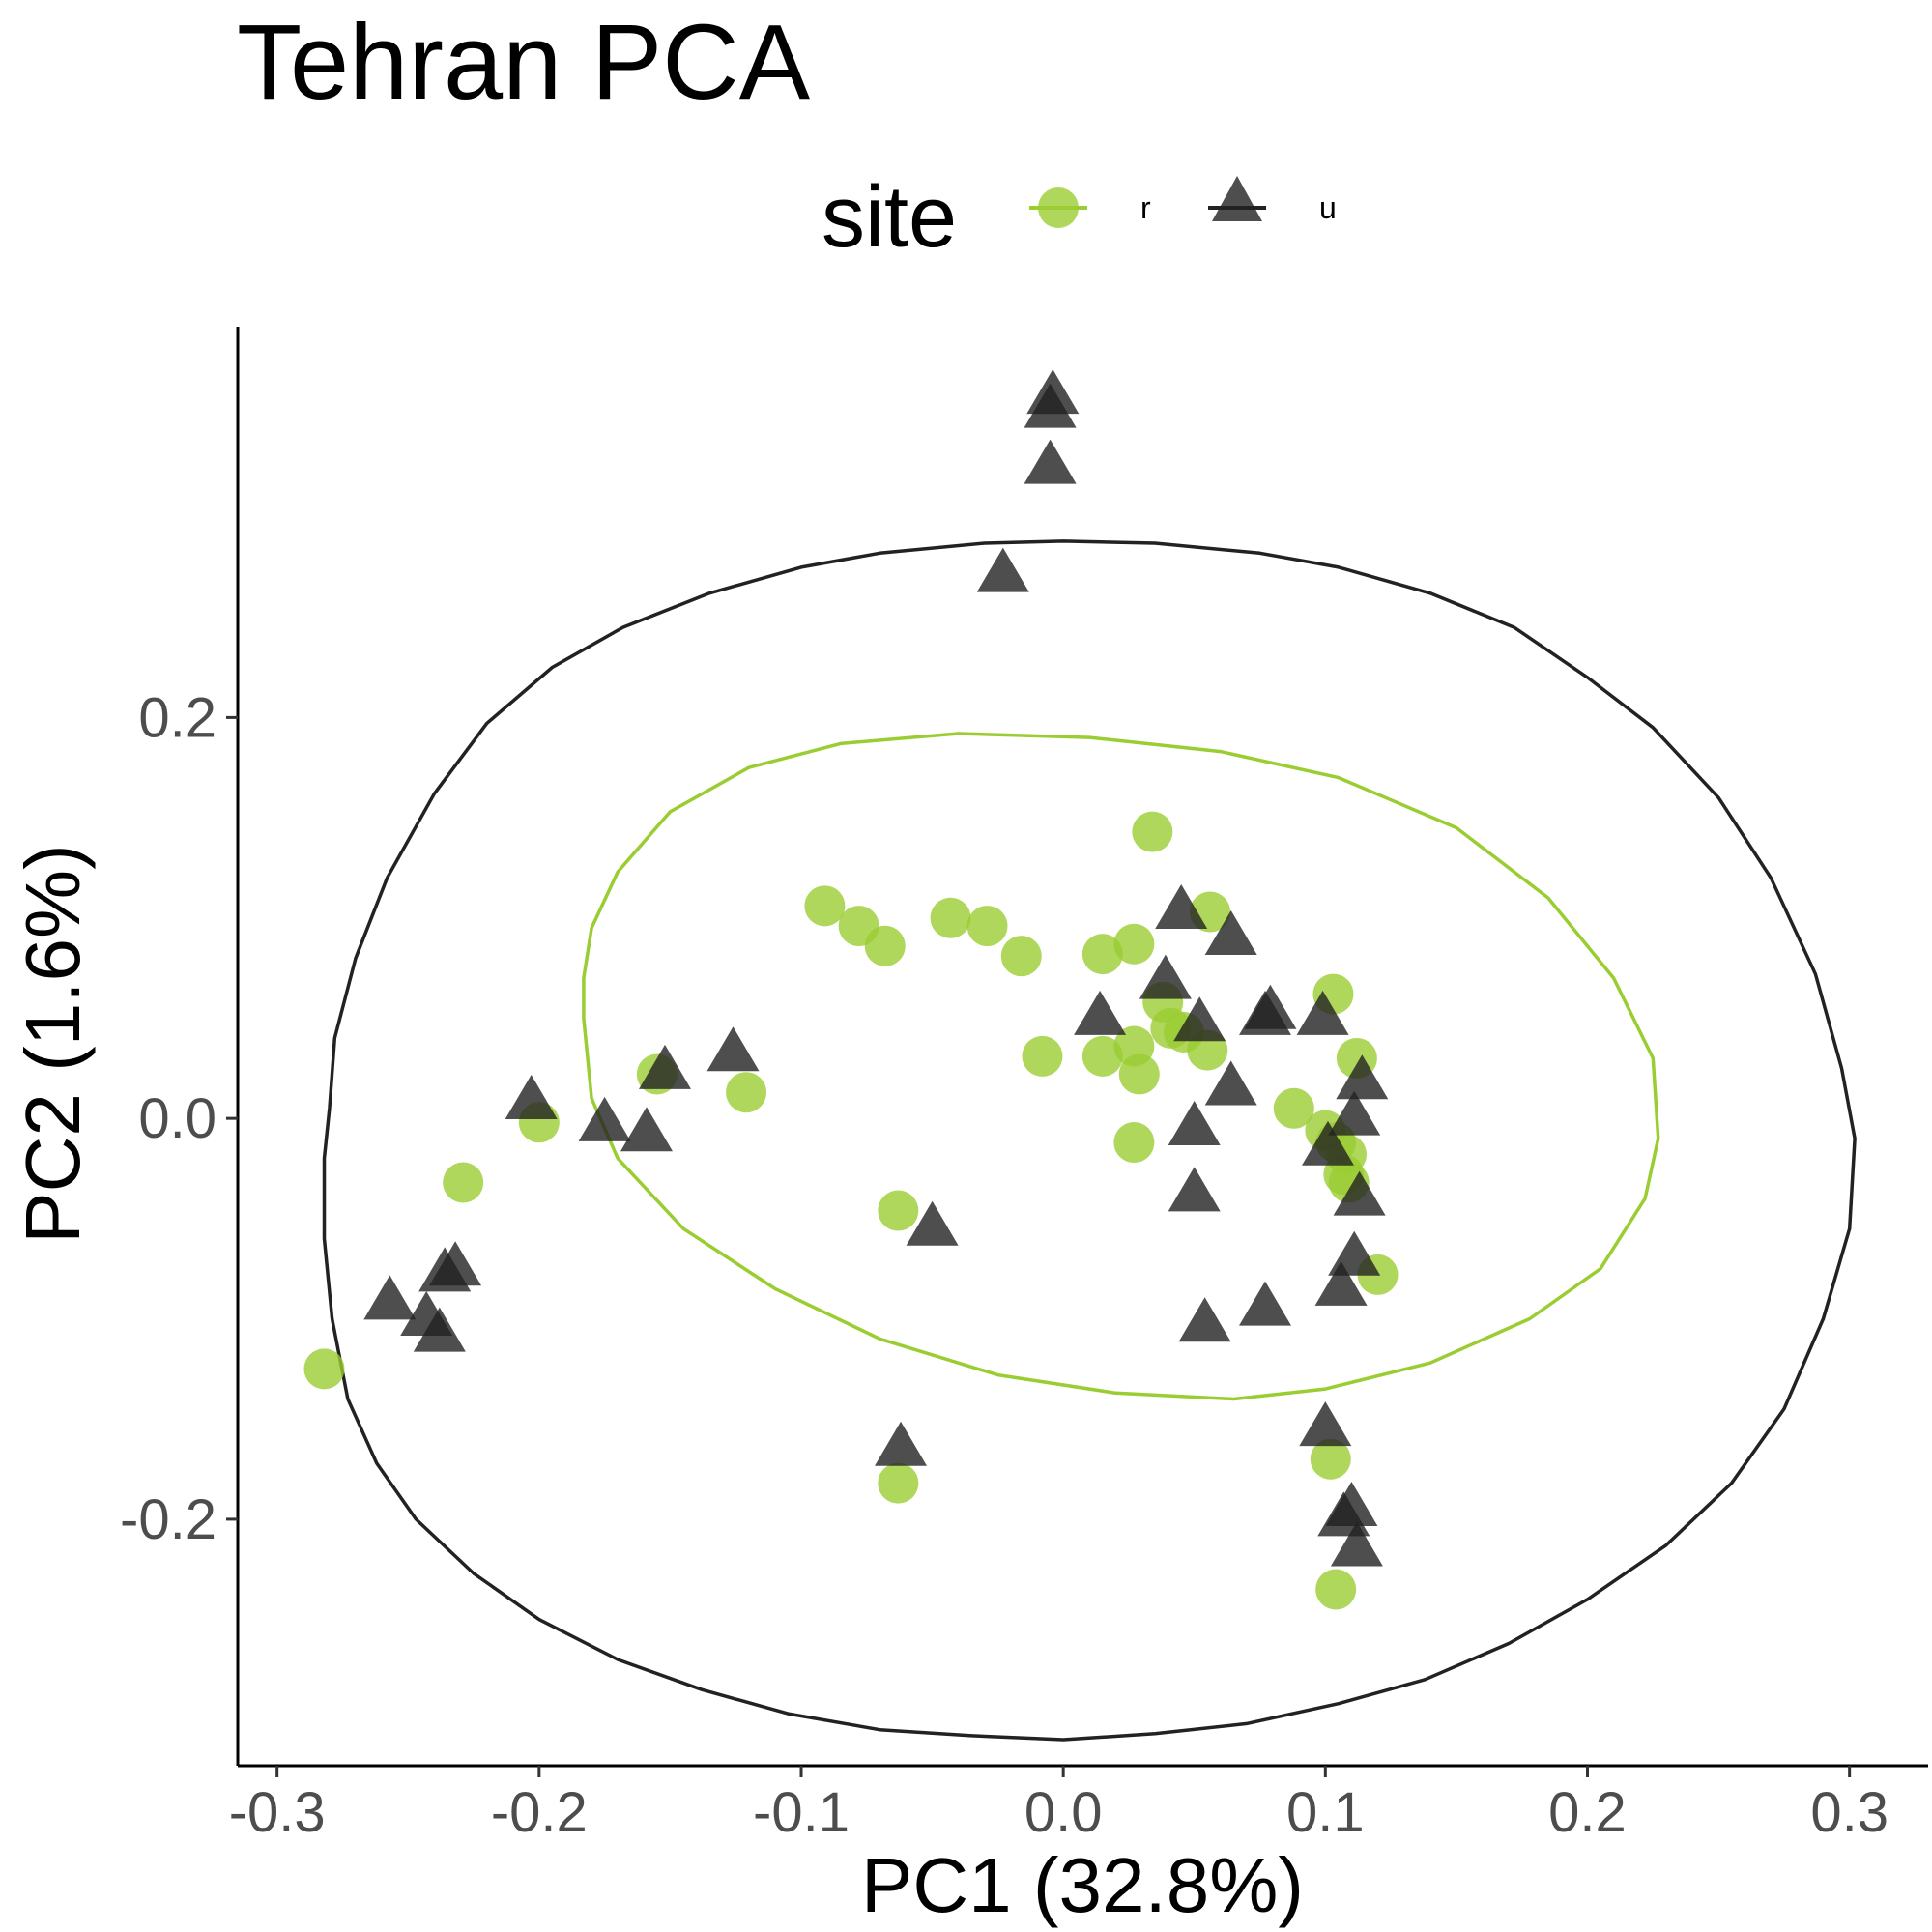 Image resolution: width=1932 pixels, height=1932 pixels. What do you see at coordinates (1082, 1885) in the screenshot?
I see `x-axis-label: PC1 (32.8%)` at bounding box center [1082, 1885].